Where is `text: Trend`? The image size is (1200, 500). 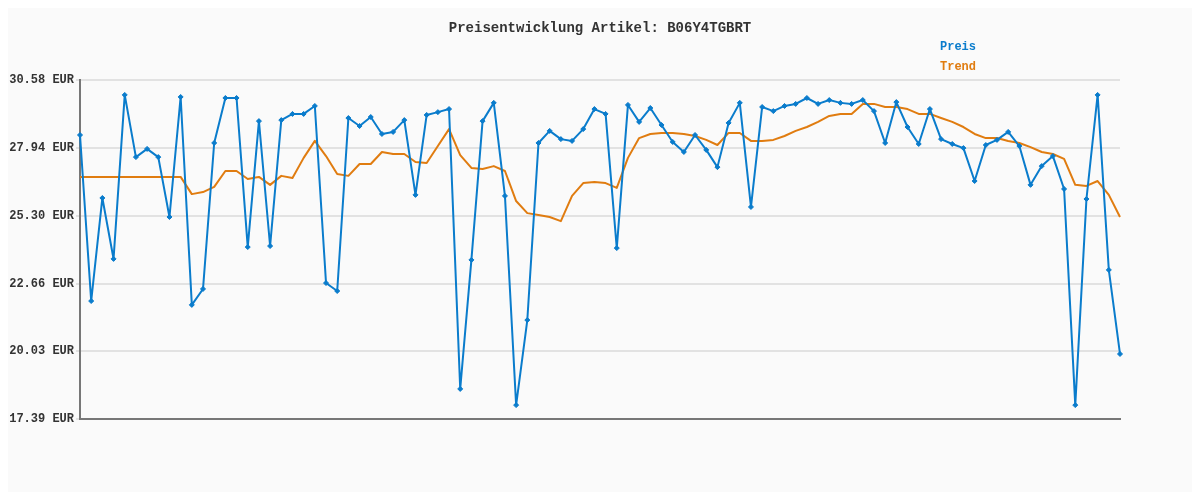
text: Trend is located at coordinates (958, 67).